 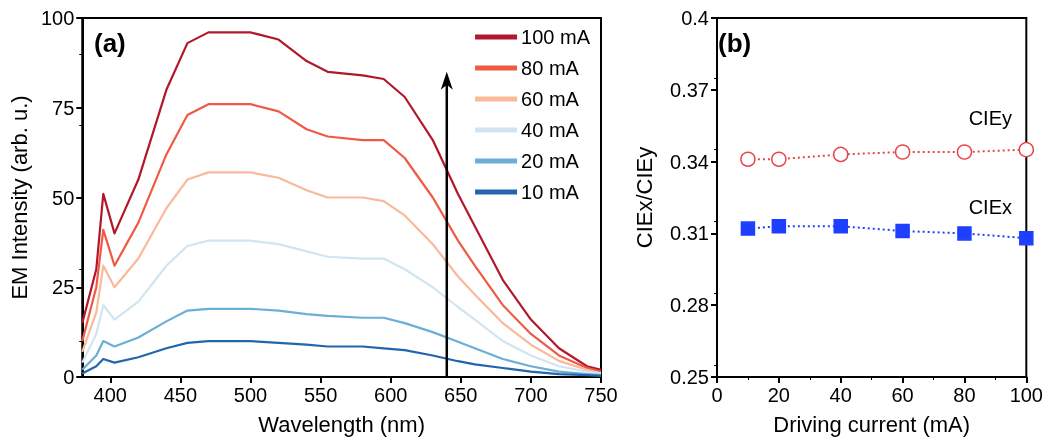 What do you see at coordinates (63, 197) in the screenshot?
I see `y-tick-label: 50` at bounding box center [63, 197].